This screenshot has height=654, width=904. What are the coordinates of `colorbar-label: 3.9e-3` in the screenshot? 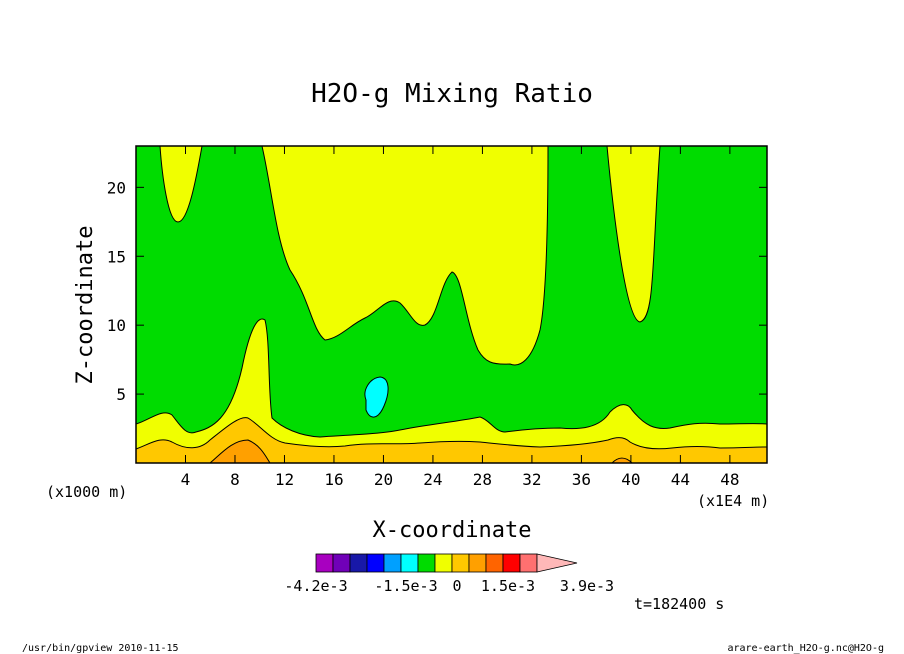 It's located at (587, 586).